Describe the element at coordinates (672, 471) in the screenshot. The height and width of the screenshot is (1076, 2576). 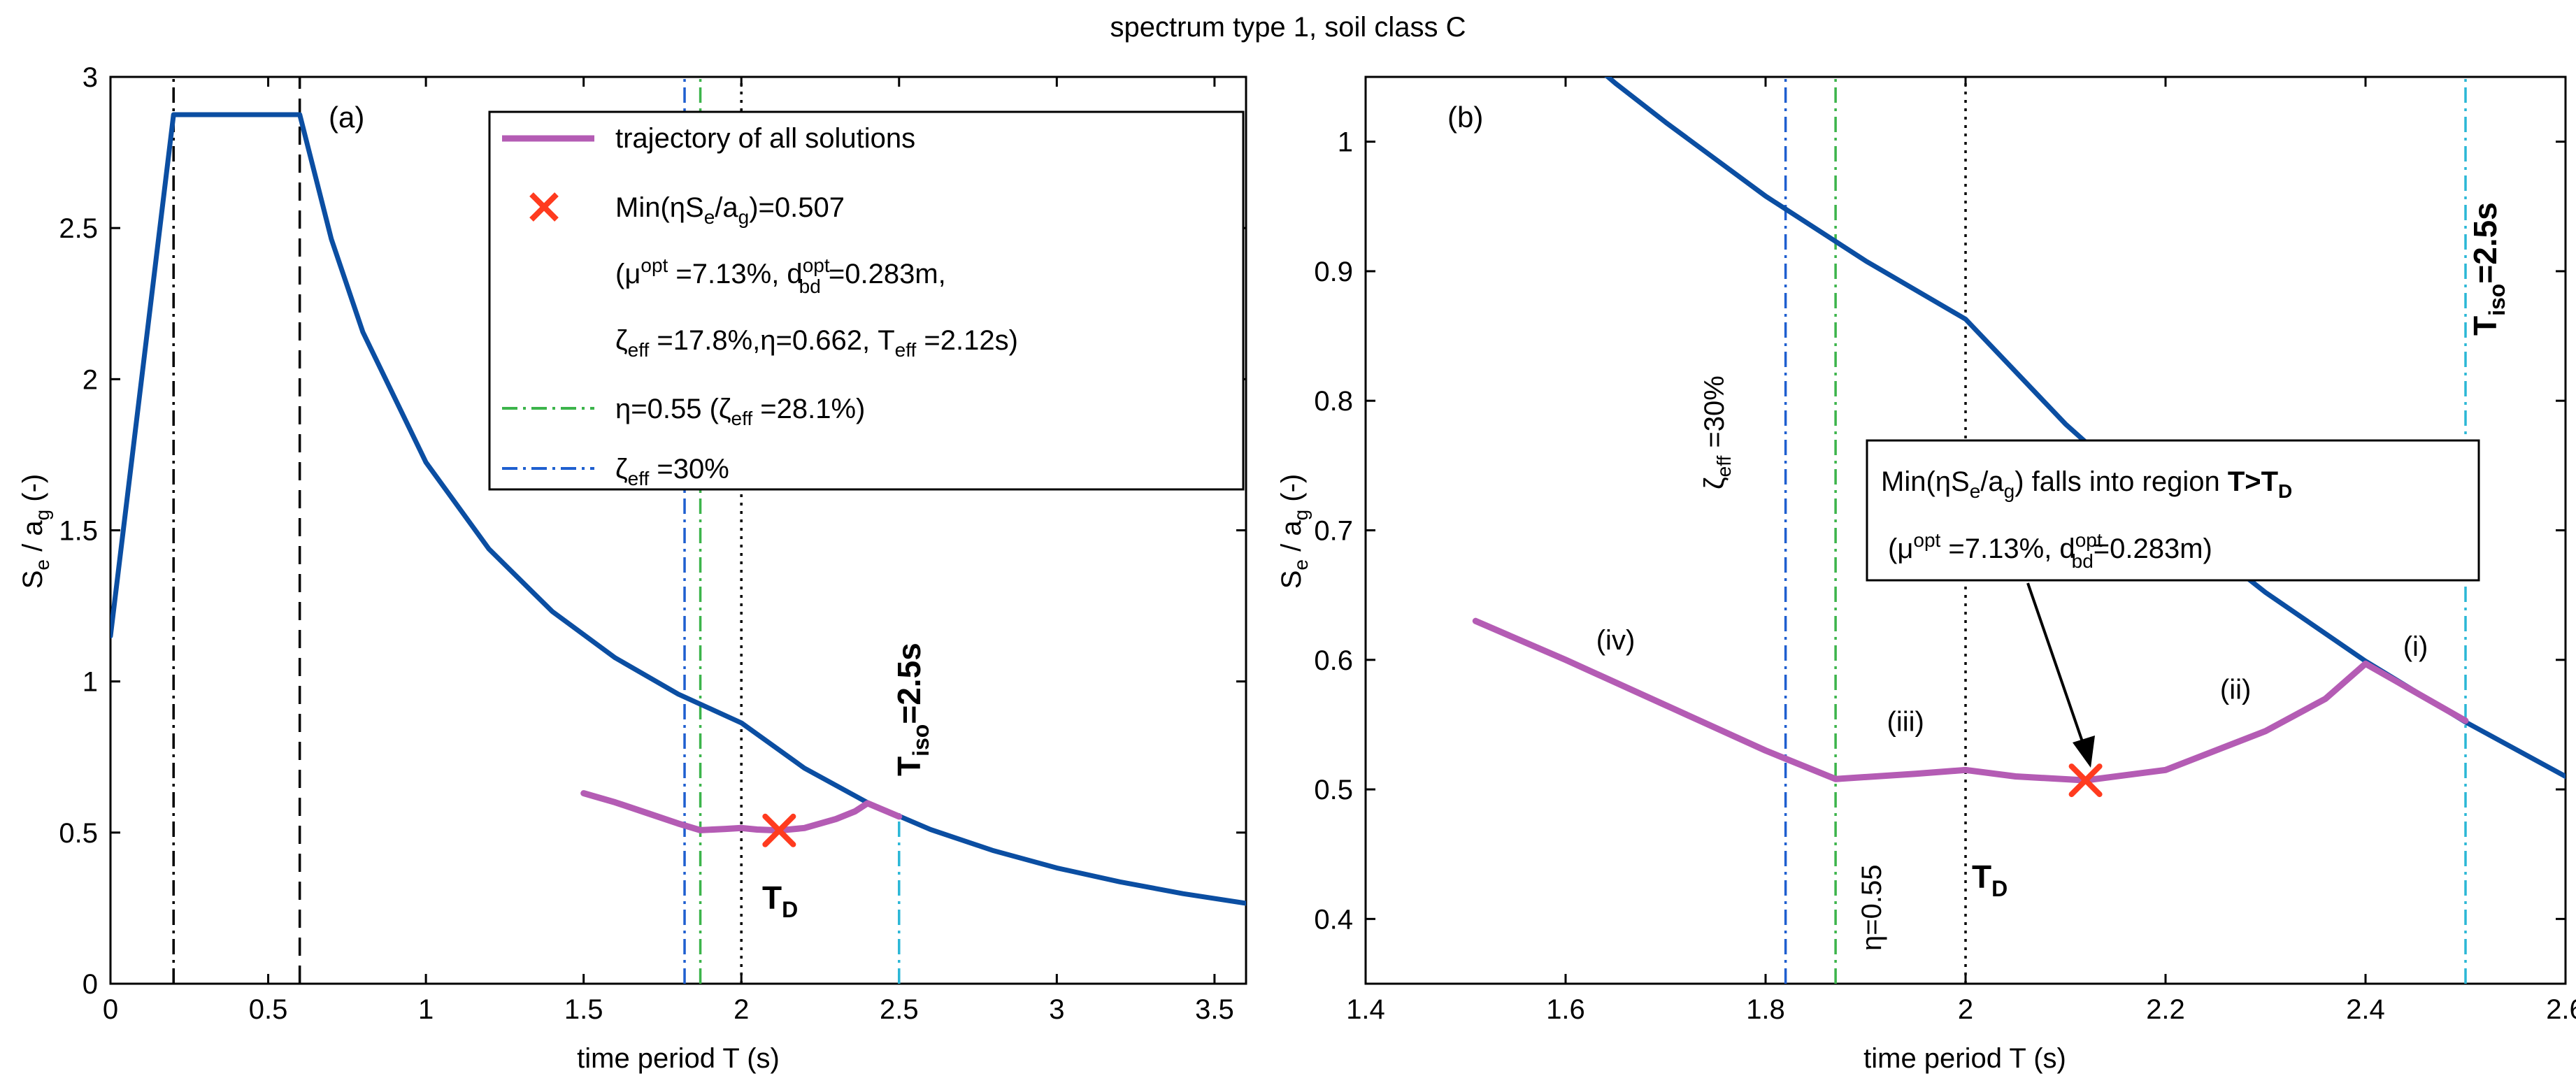
I see `legend-zeta-label: ζeff =30%` at that location.